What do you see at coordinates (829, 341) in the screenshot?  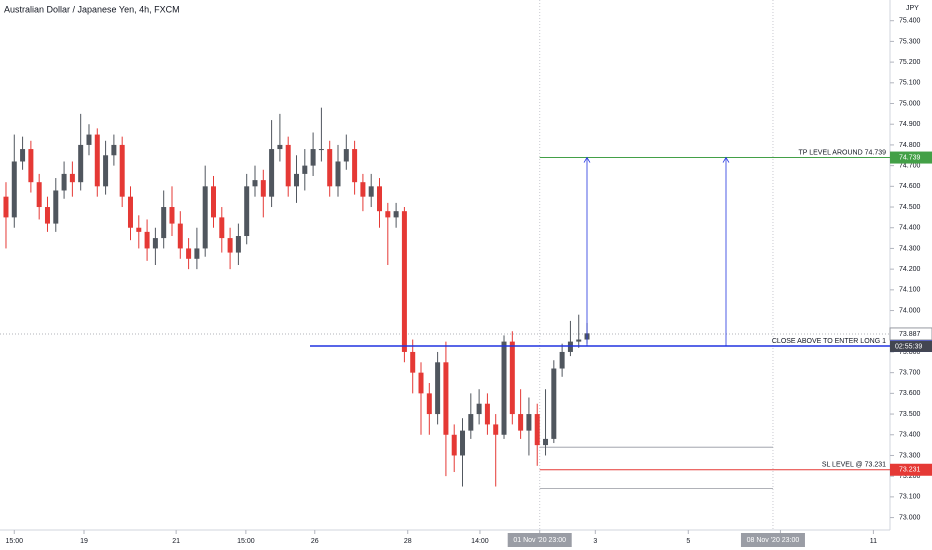 I see `level-label: CLOSE ABOVE TO ENTER LONG 1` at bounding box center [829, 341].